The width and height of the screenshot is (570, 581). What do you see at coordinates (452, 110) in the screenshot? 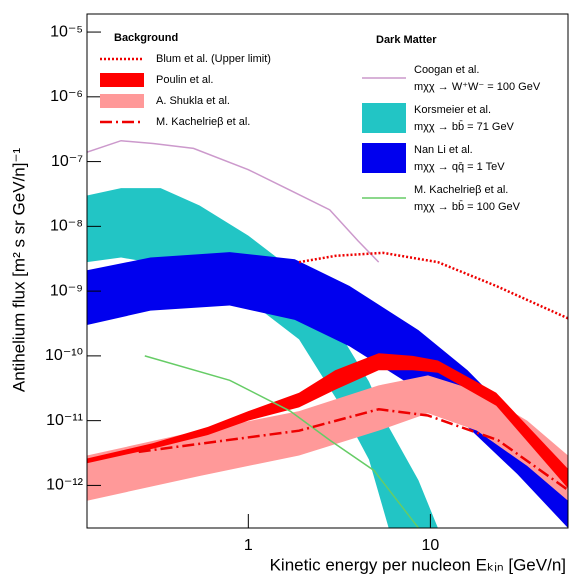
I see `legend-label: Korsmeier et al.` at bounding box center [452, 110].